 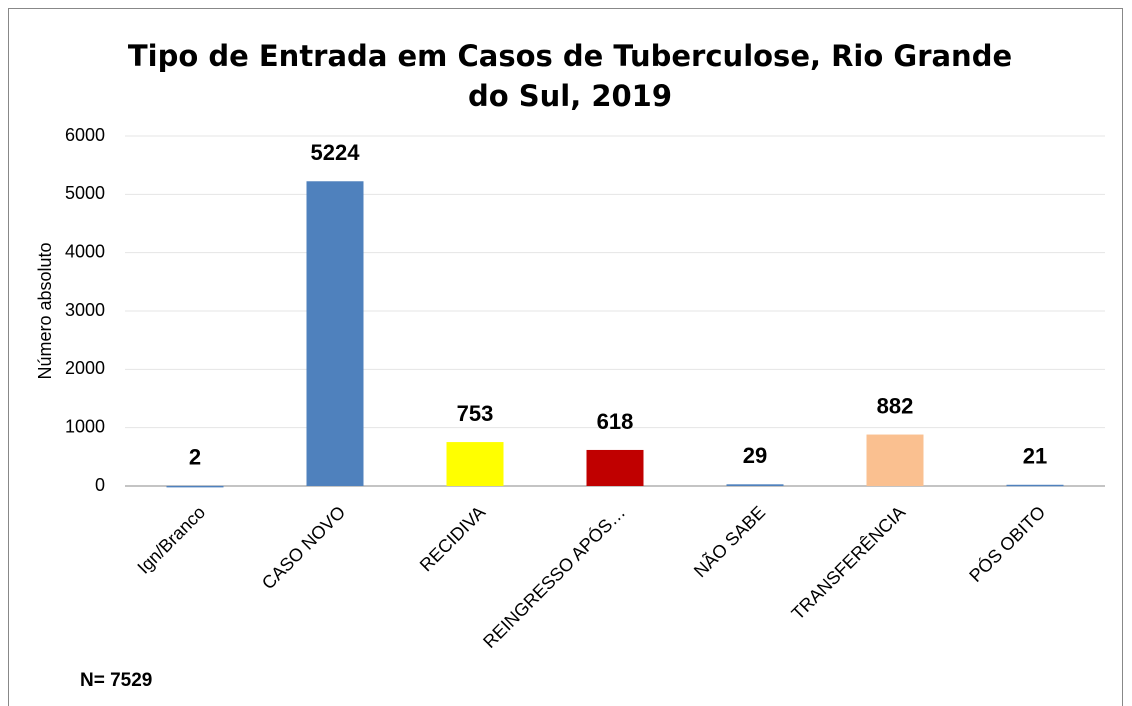 I want to click on y-axis-label: Número absoluto, so click(x=45, y=310).